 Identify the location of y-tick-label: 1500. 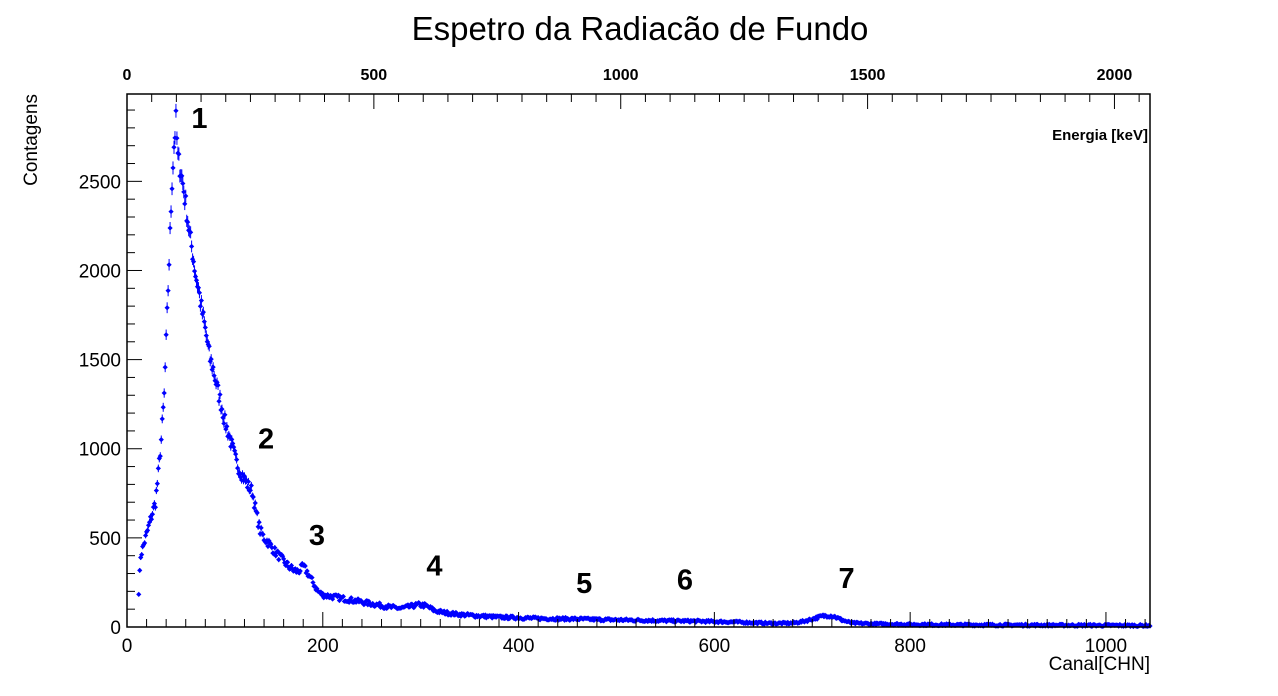
(100, 361).